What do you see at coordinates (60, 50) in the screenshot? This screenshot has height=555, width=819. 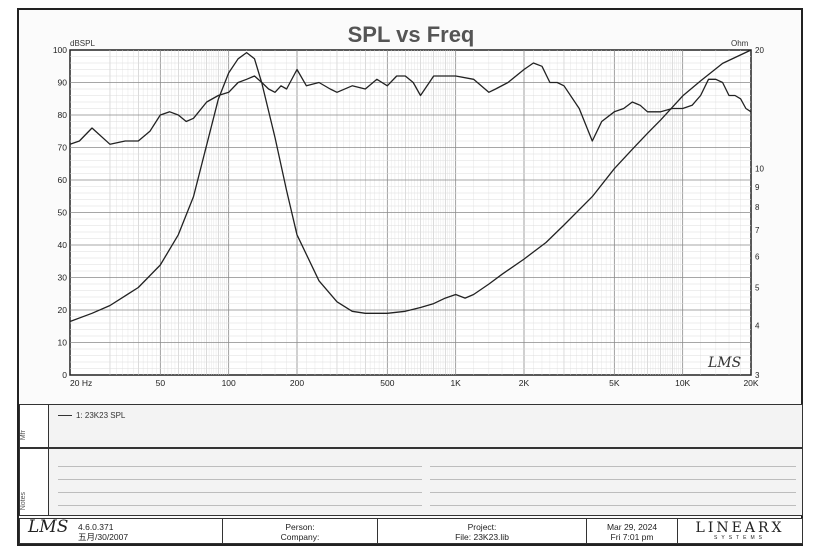 I see `y-left-tick-label: 100` at bounding box center [60, 50].